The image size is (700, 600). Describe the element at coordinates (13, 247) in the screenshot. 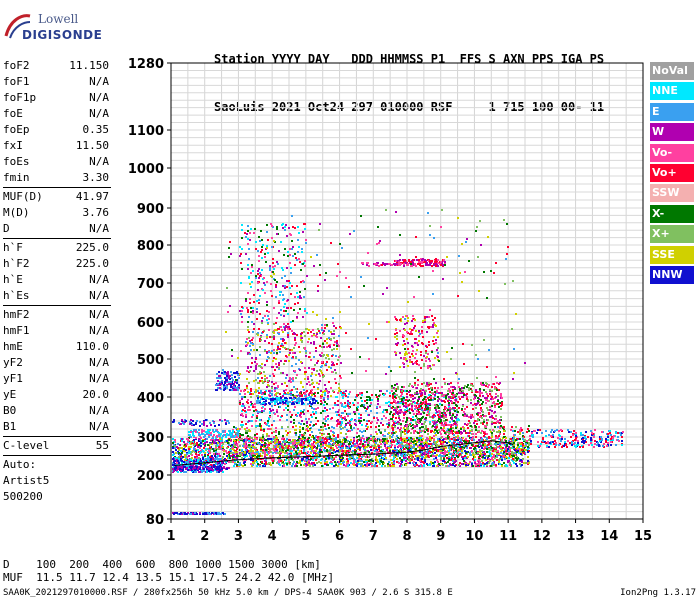

I see `param-name: h`F` at that location.